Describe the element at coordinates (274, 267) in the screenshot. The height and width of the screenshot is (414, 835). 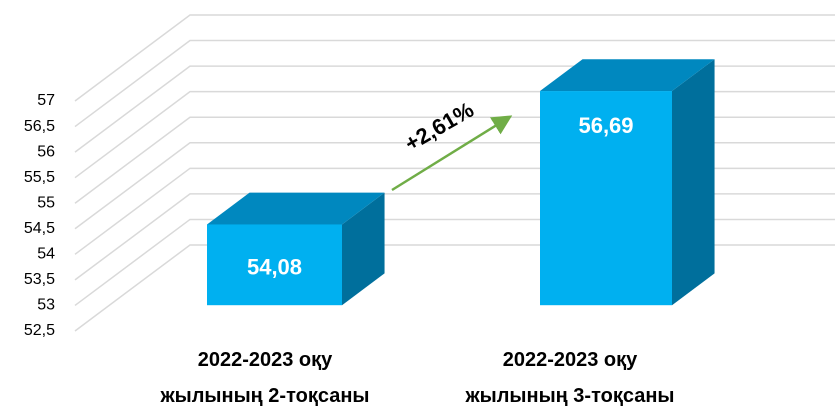
I see `value-label: 54,08` at that location.